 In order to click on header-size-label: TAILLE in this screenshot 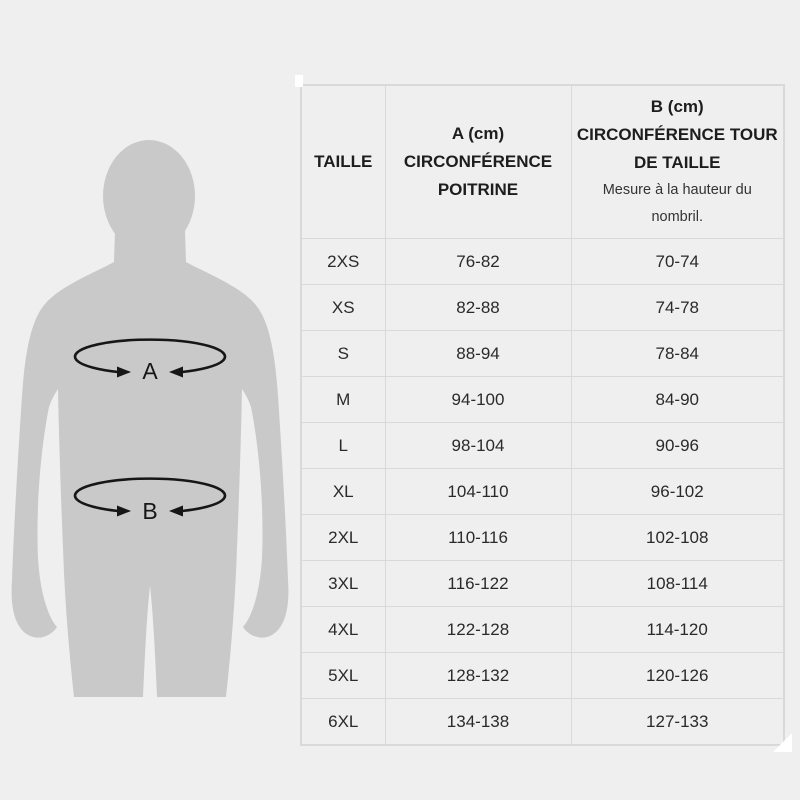, I will do `click(343, 161)`.